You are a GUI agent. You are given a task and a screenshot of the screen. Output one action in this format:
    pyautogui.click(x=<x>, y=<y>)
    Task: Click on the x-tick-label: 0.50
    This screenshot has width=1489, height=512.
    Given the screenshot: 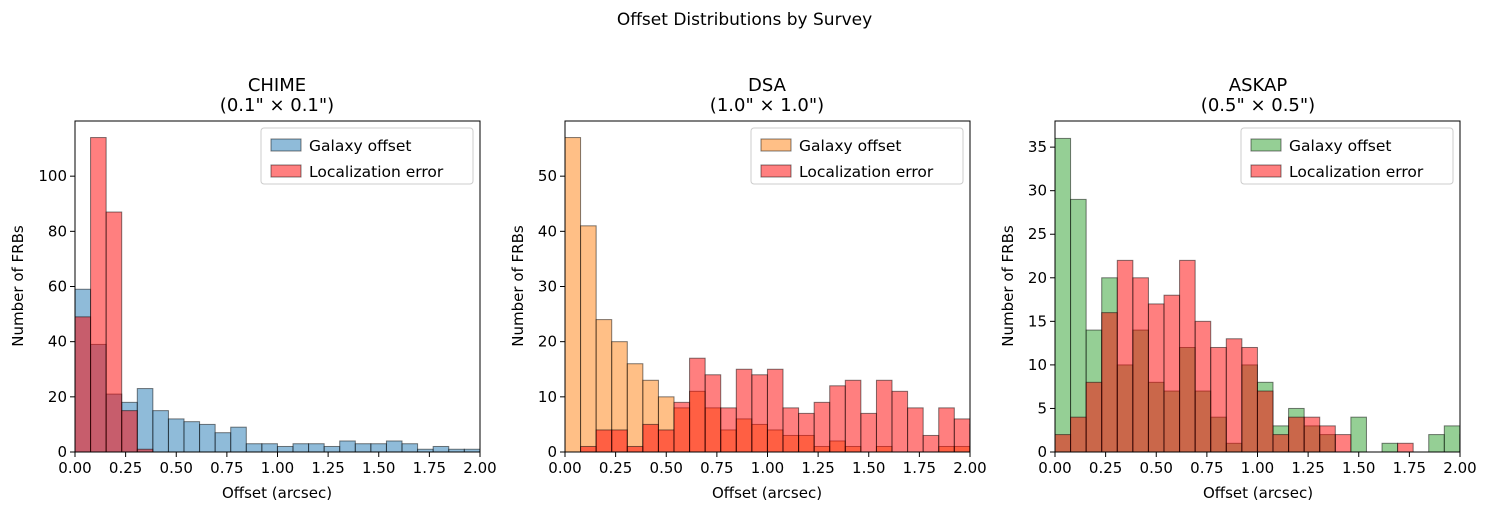 What is the action you would take?
    pyautogui.click(x=176, y=468)
    